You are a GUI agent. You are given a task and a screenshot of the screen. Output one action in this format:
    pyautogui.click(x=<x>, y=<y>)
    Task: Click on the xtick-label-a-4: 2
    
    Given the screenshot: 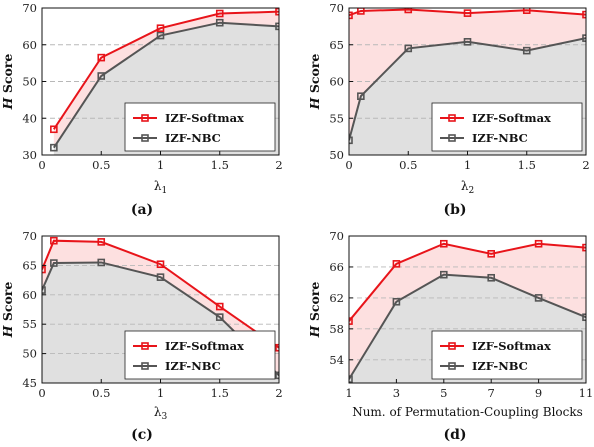 What is the action you would take?
    pyautogui.click(x=278, y=165)
    